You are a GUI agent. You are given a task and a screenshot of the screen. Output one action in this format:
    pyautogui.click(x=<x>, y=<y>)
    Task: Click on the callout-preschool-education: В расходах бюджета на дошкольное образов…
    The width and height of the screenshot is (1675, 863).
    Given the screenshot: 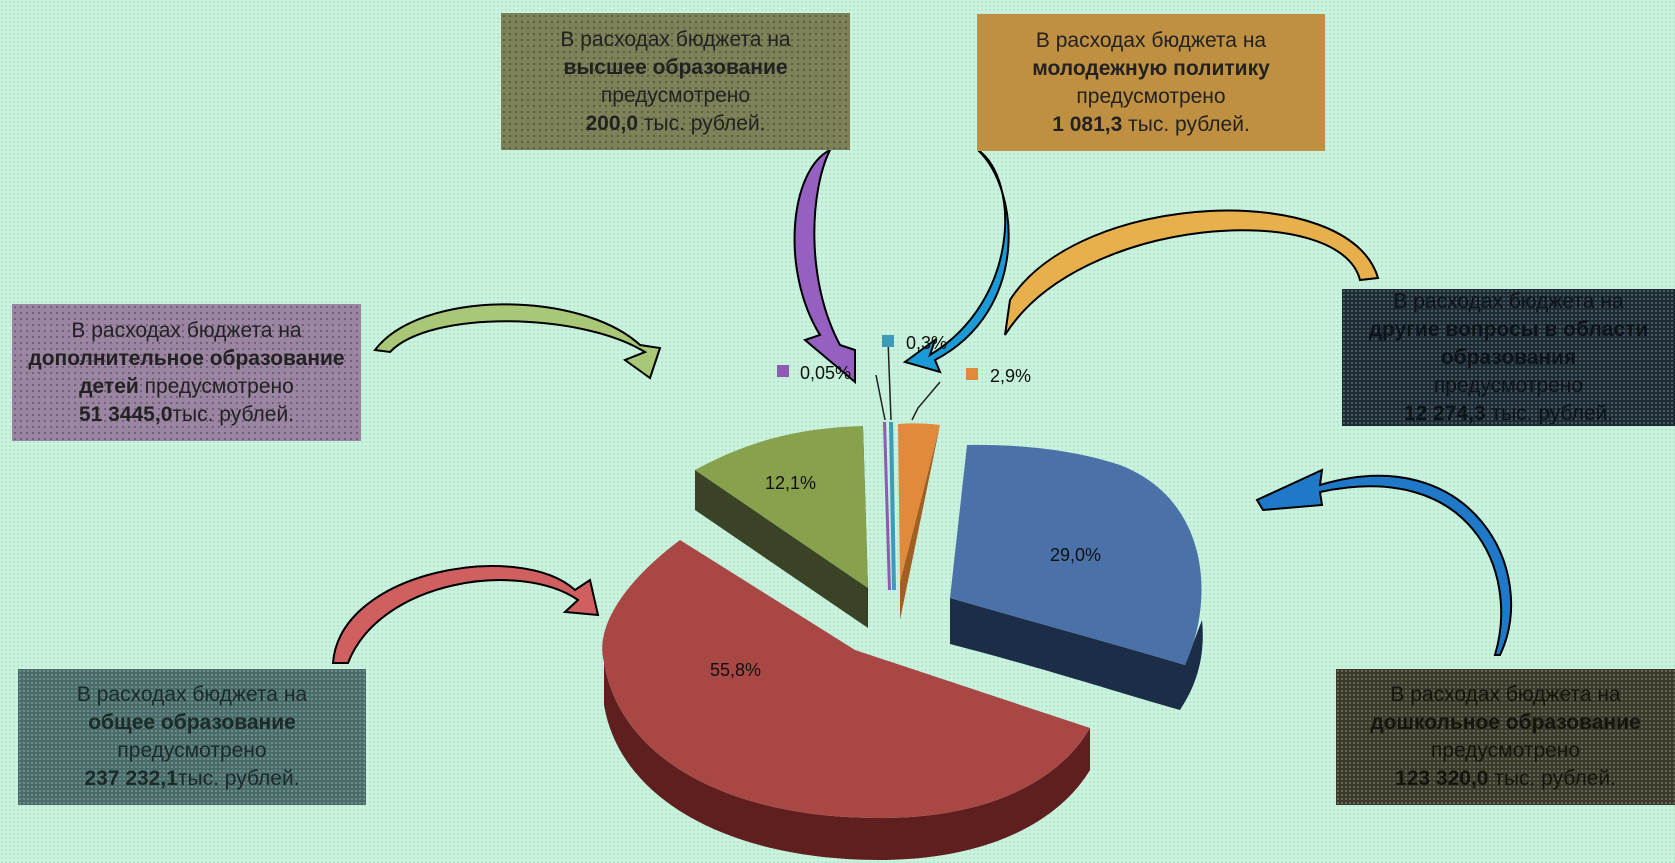 What is the action you would take?
    pyautogui.click(x=1505, y=737)
    